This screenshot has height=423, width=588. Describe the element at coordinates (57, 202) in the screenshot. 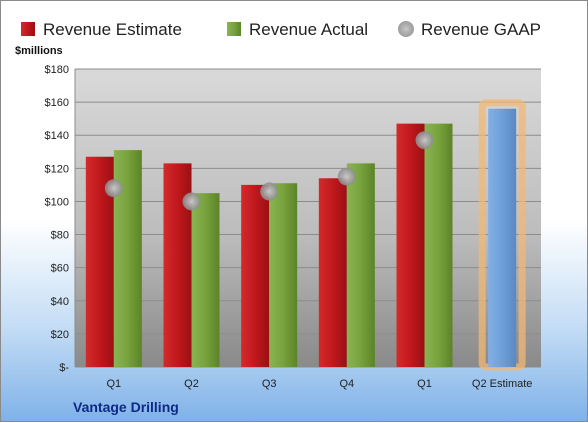

I see `y-tick-label: $100` at that location.